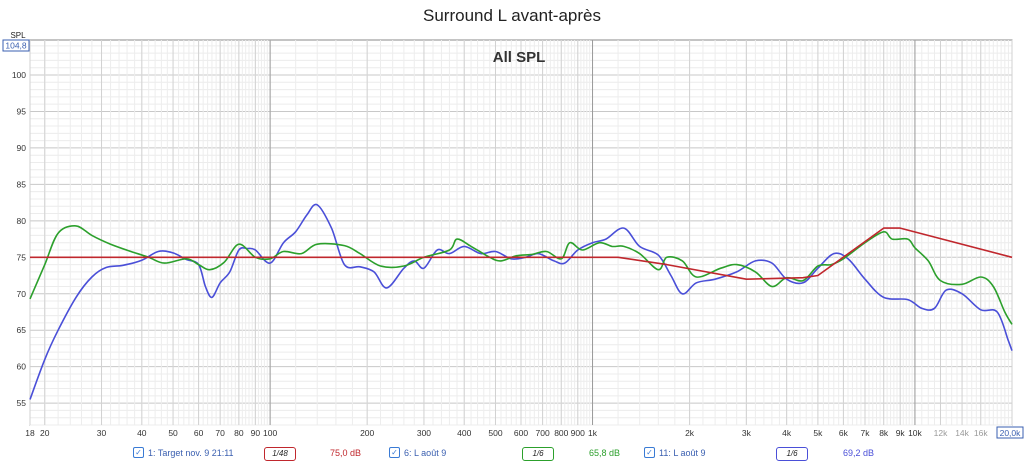 The image size is (1024, 462). Describe the element at coordinates (256, 433) in the screenshot. I see `x-tick-label: 90` at that location.